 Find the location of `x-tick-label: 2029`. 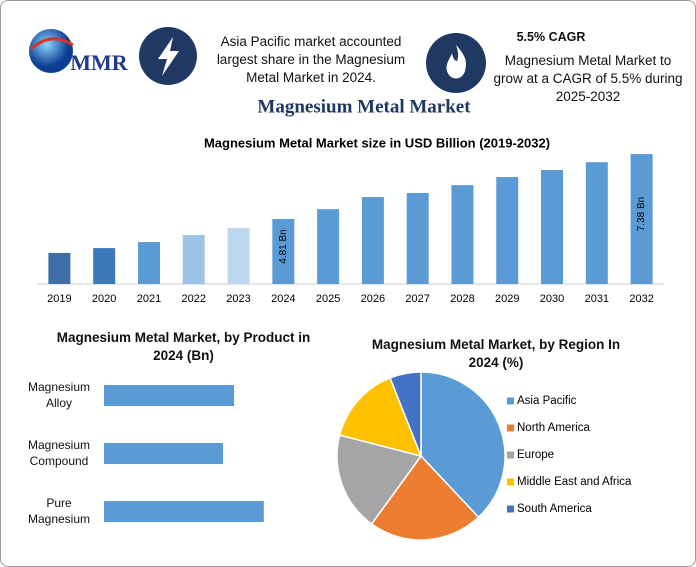

x-tick-label: 2029 is located at coordinates (507, 299).